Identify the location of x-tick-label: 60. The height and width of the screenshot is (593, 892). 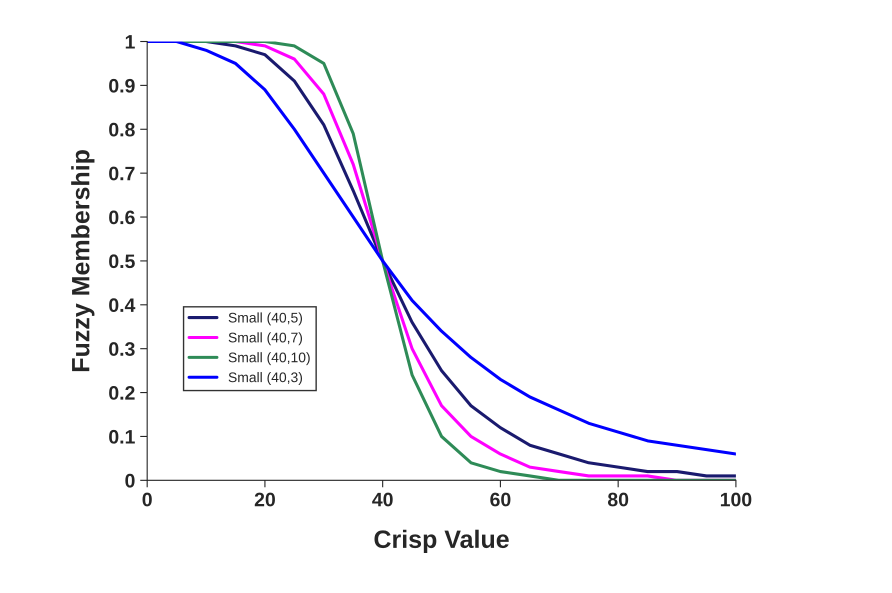
(500, 499).